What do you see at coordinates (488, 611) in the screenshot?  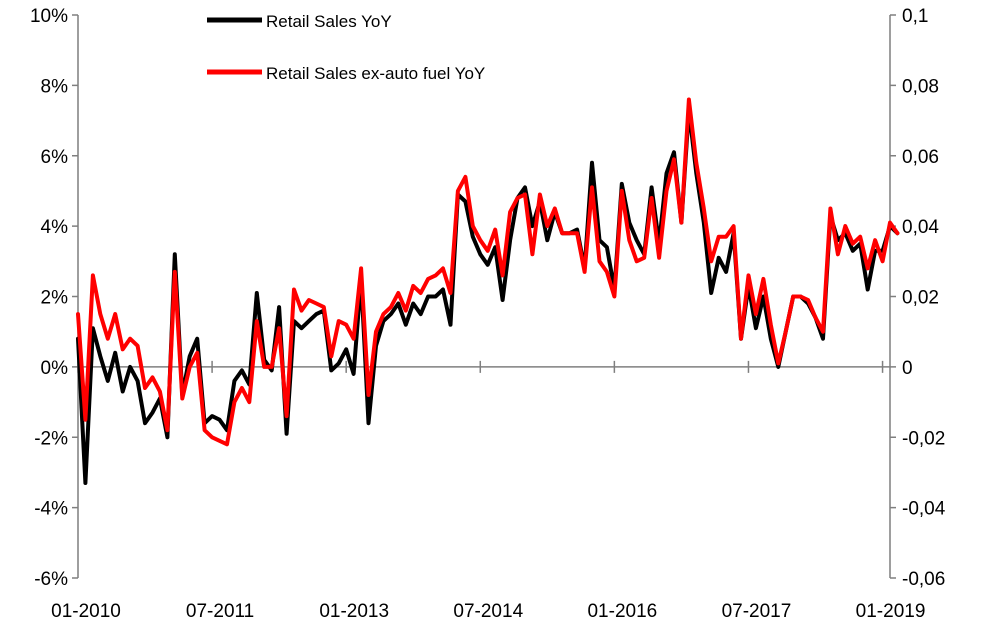 I see `x-tick-label: 07-2014` at bounding box center [488, 611].